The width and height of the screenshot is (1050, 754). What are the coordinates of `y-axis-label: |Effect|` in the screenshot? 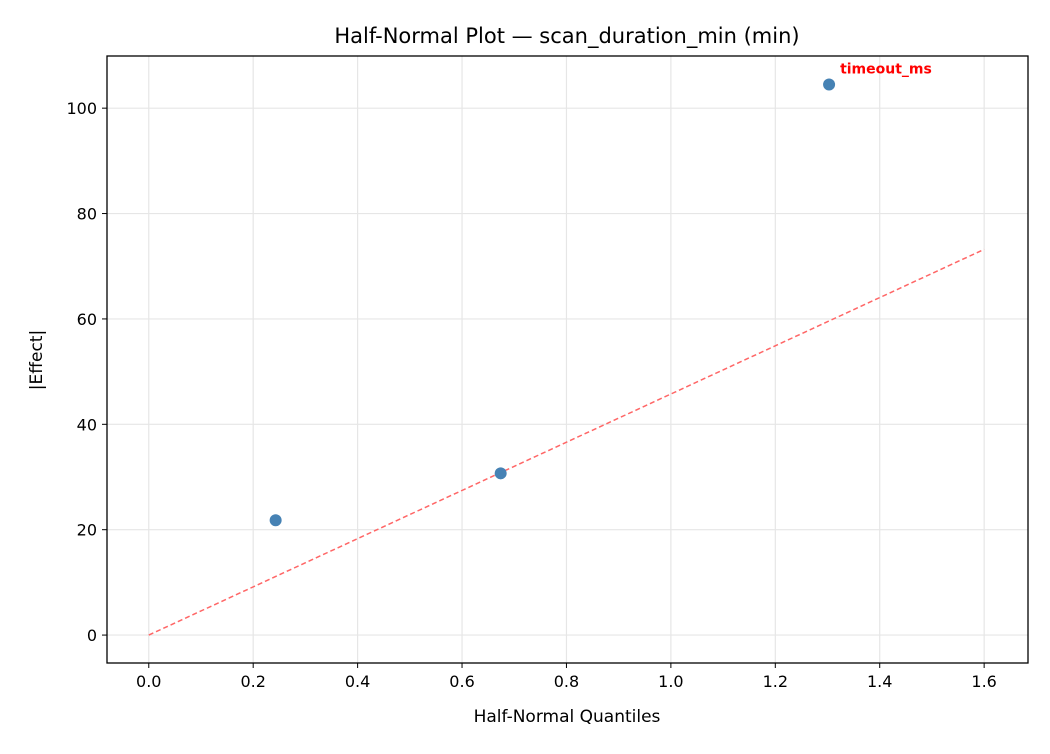 It's located at (37, 360).